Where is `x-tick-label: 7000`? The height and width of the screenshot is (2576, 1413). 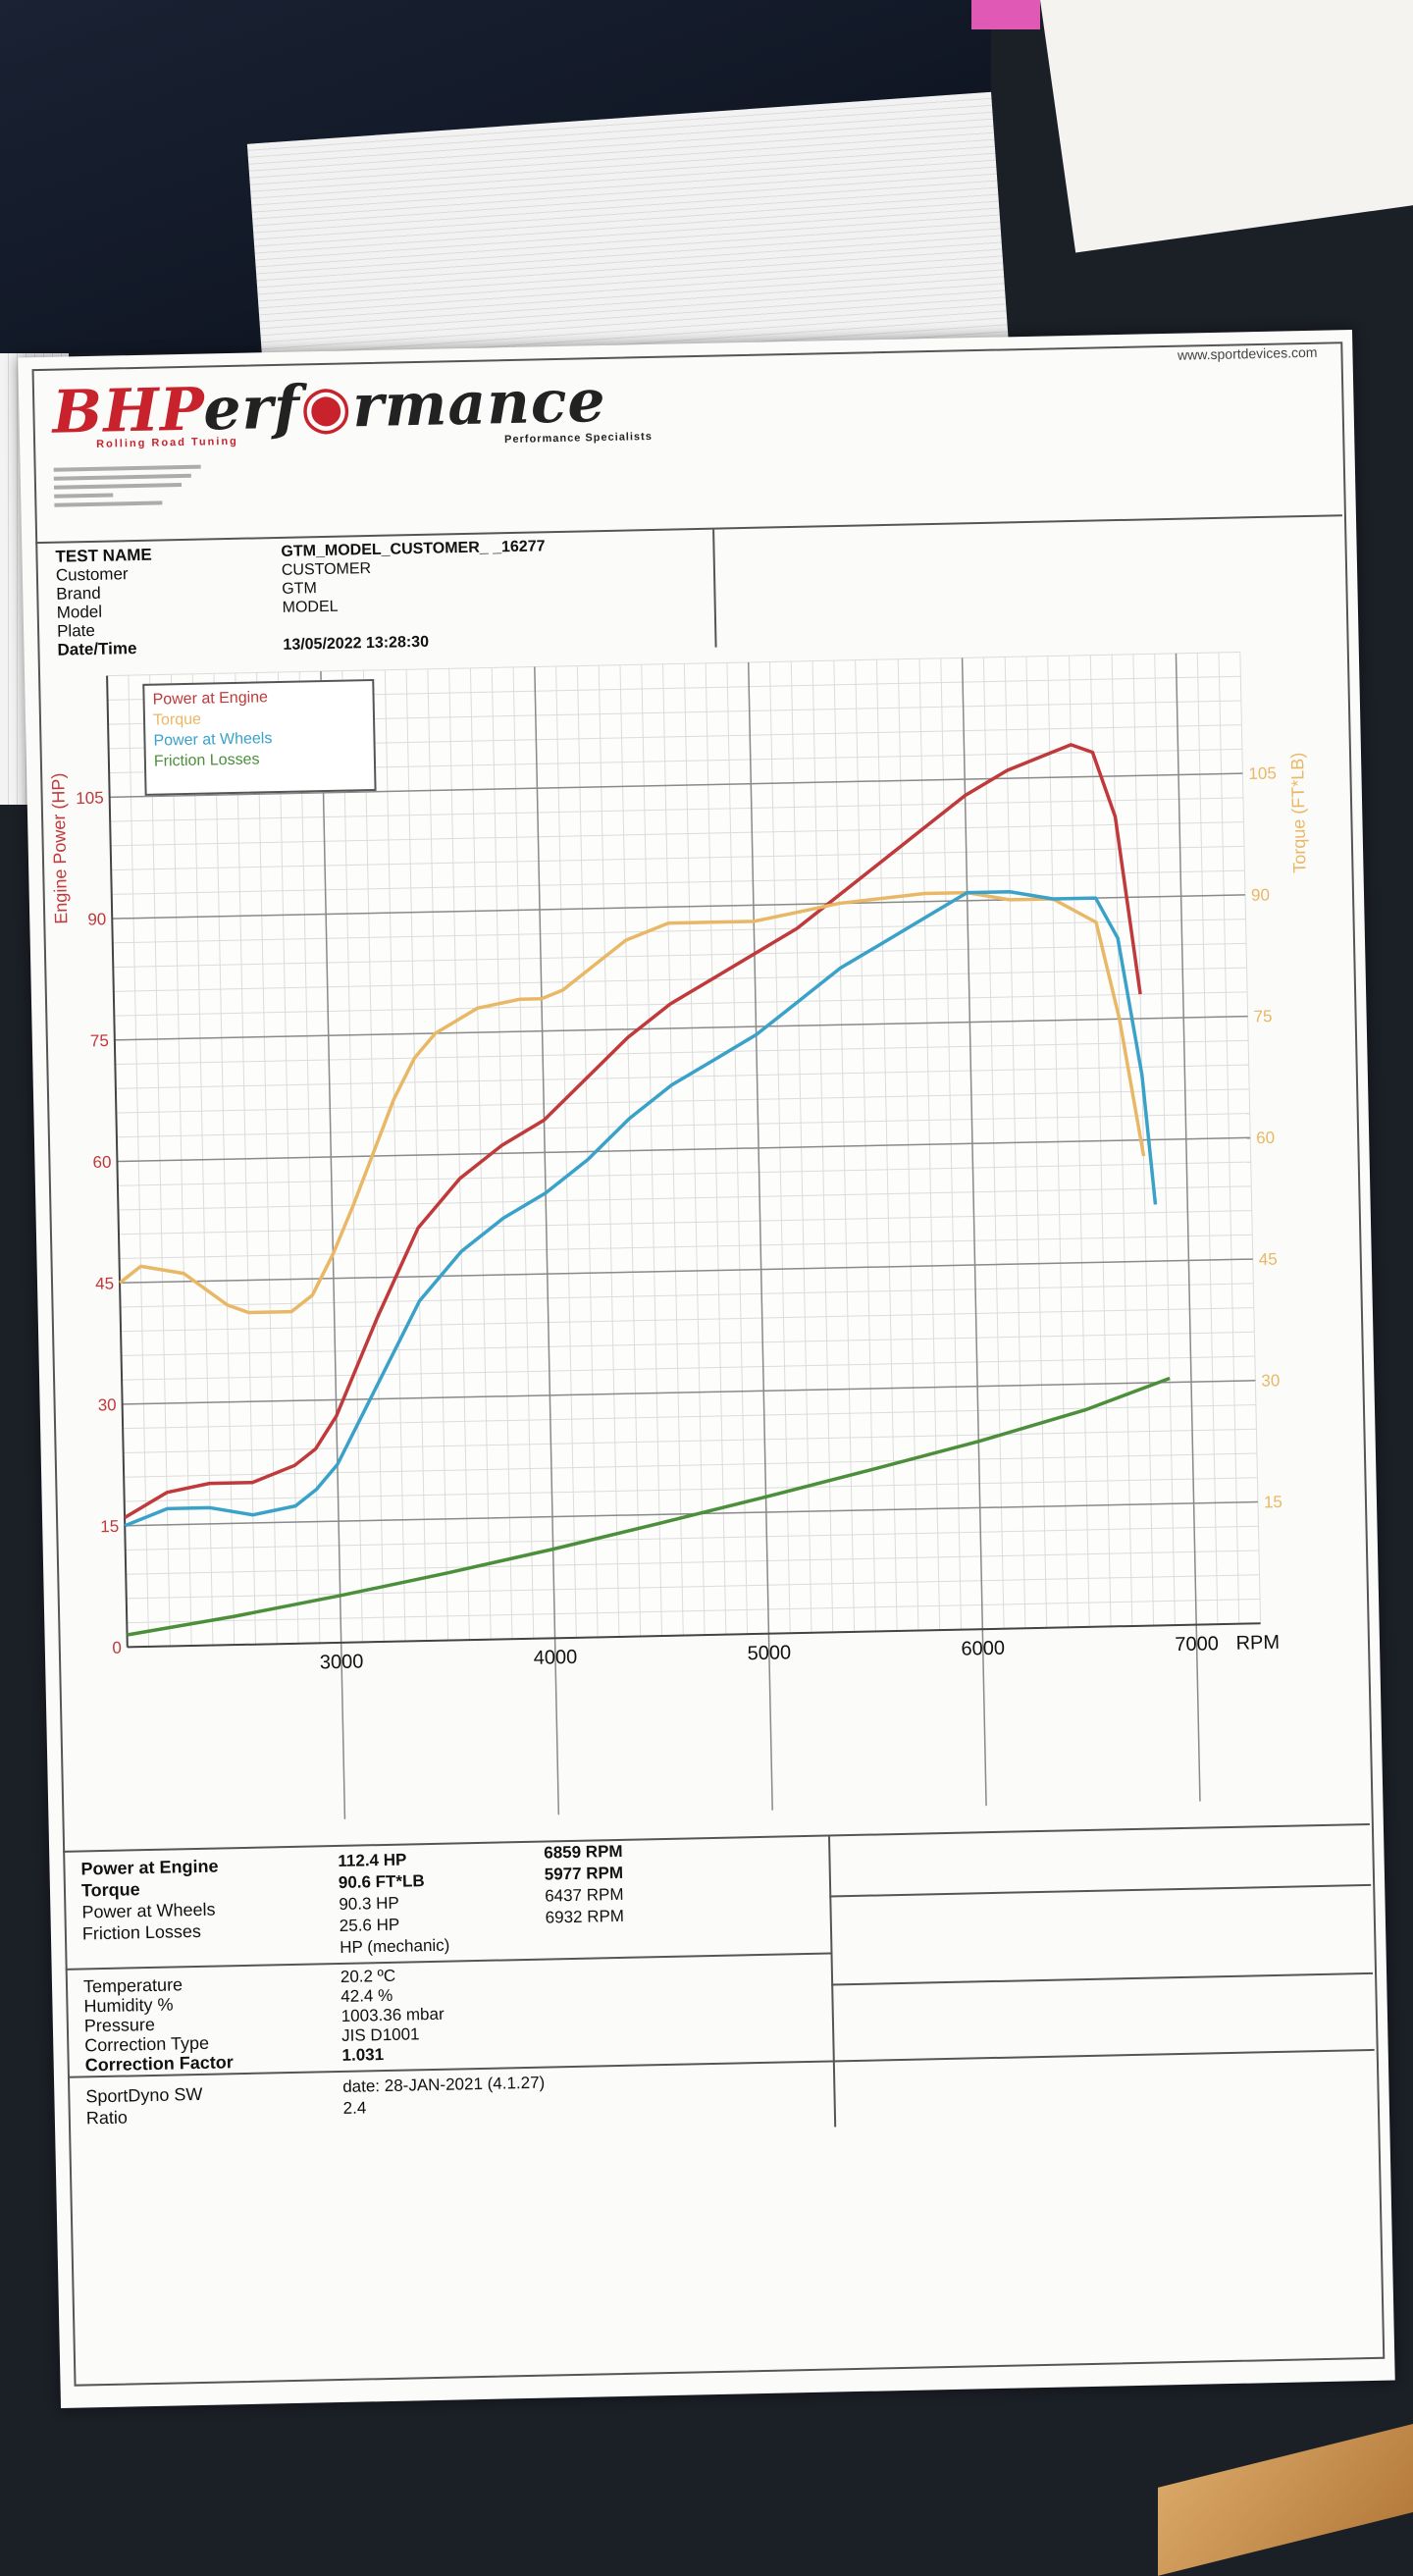 x-tick-label: 7000 is located at coordinates (1197, 1644).